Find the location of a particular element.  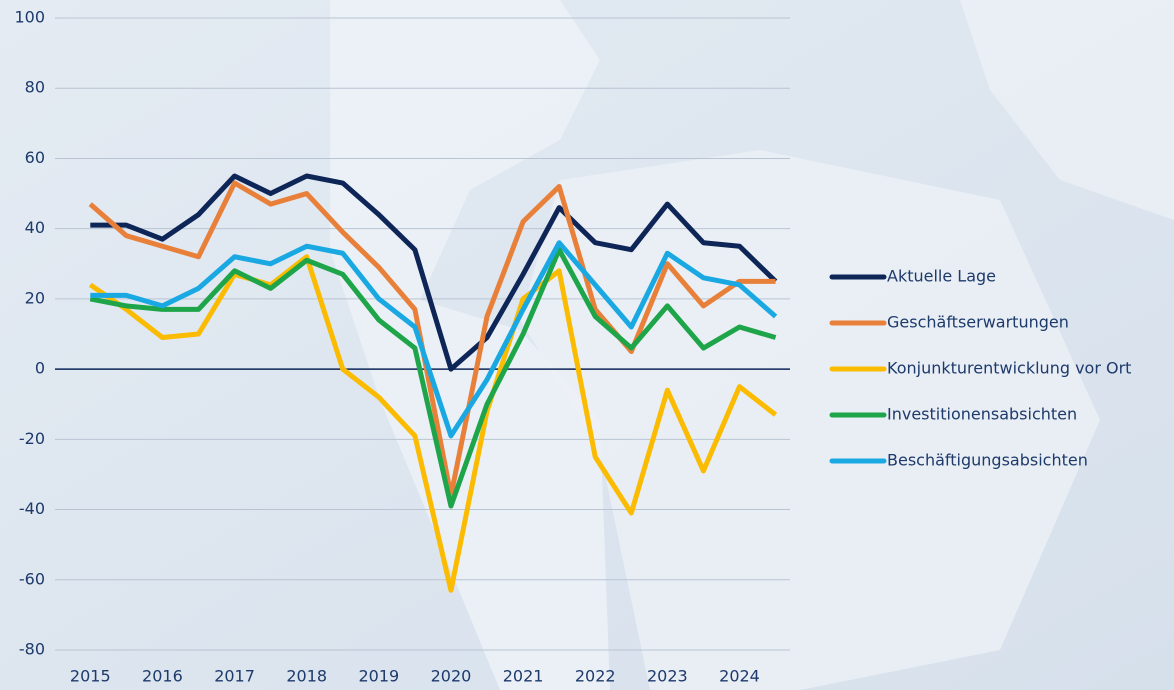

y-tick-label: -80 is located at coordinates (32, 649).